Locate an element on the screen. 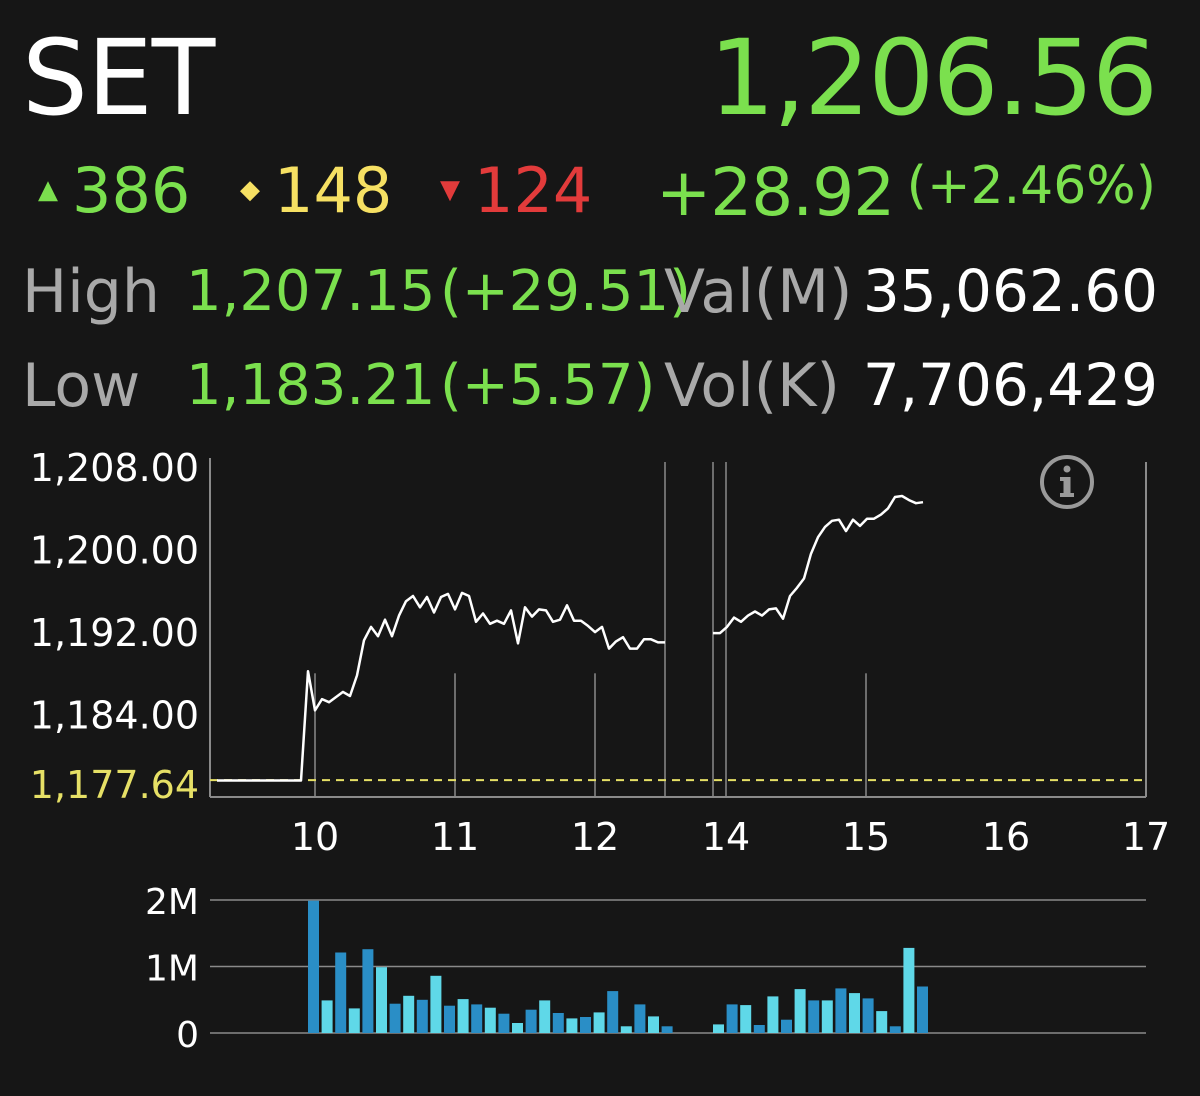 The width and height of the screenshot is (1200, 1096). volume-y-axis: 2M 1M 0 is located at coordinates (172, 969).